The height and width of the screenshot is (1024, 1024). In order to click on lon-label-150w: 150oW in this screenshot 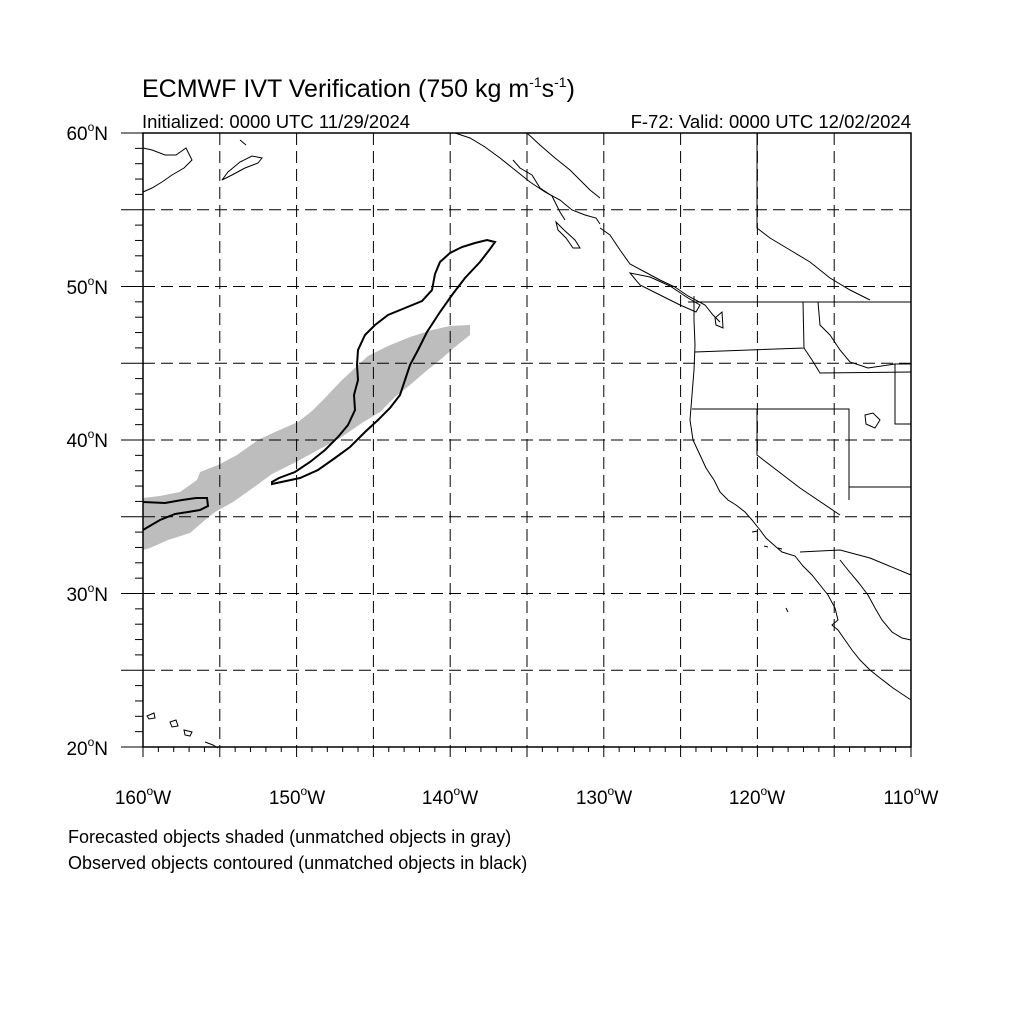, I will do `click(297, 796)`.